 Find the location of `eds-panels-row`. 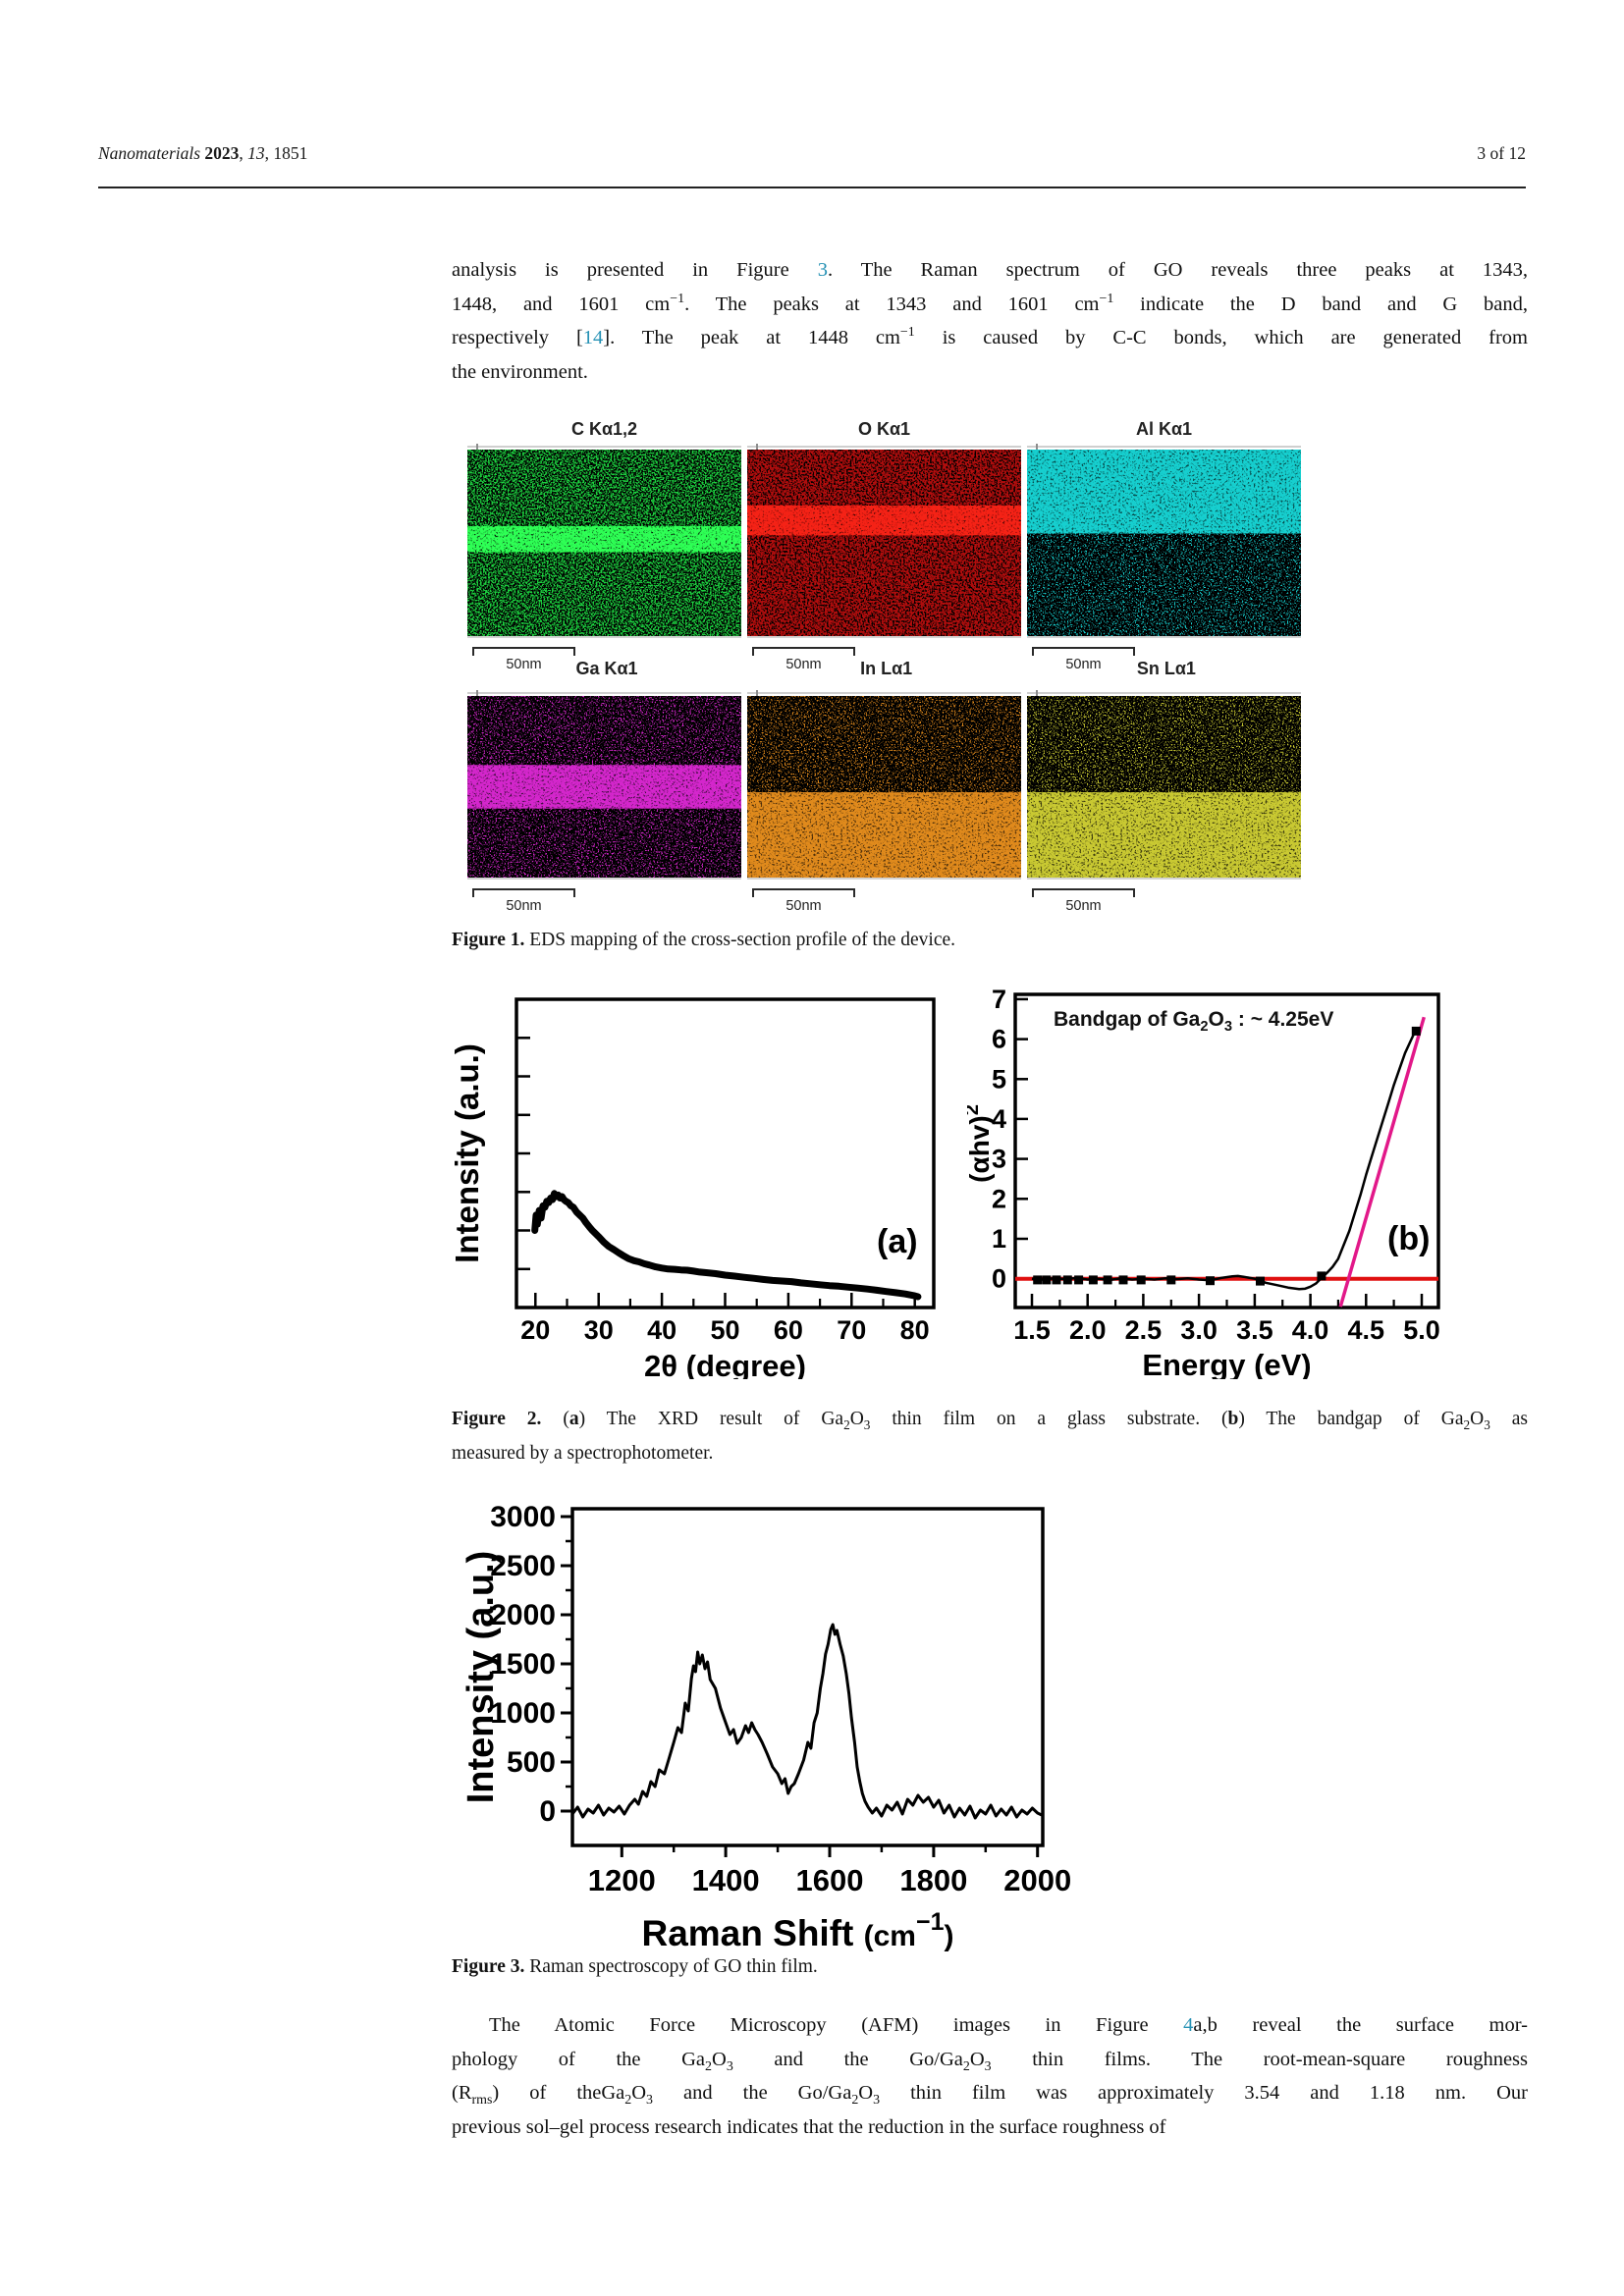

eds-panels-row is located at coordinates (884, 541).